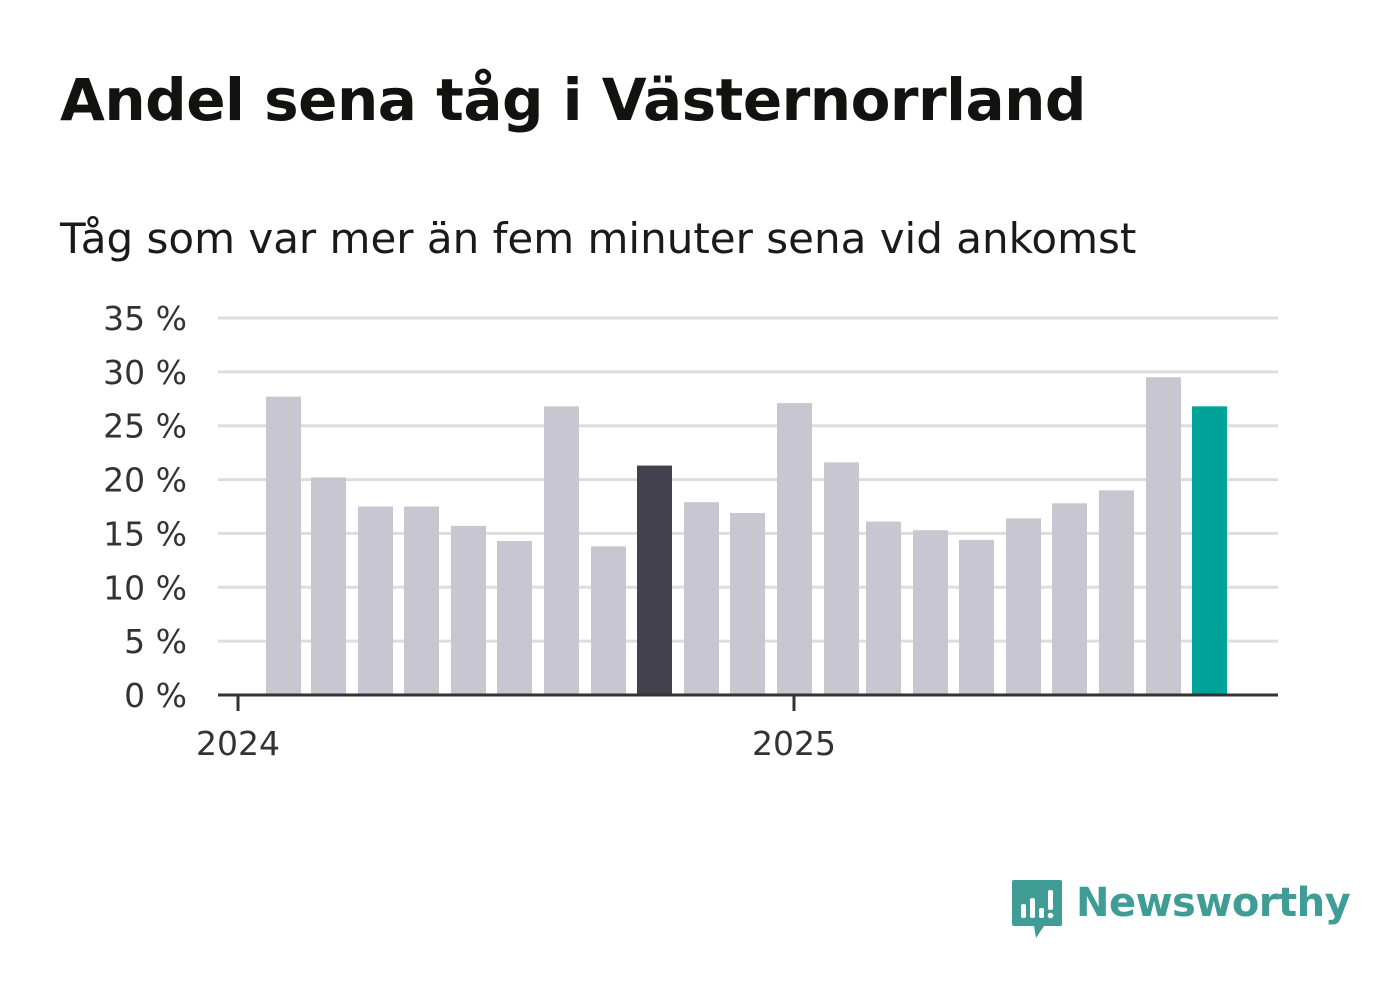 This screenshot has width=1382, height=999. Describe the element at coordinates (794, 743) in the screenshot. I see `x-tick-label: 2025` at that location.